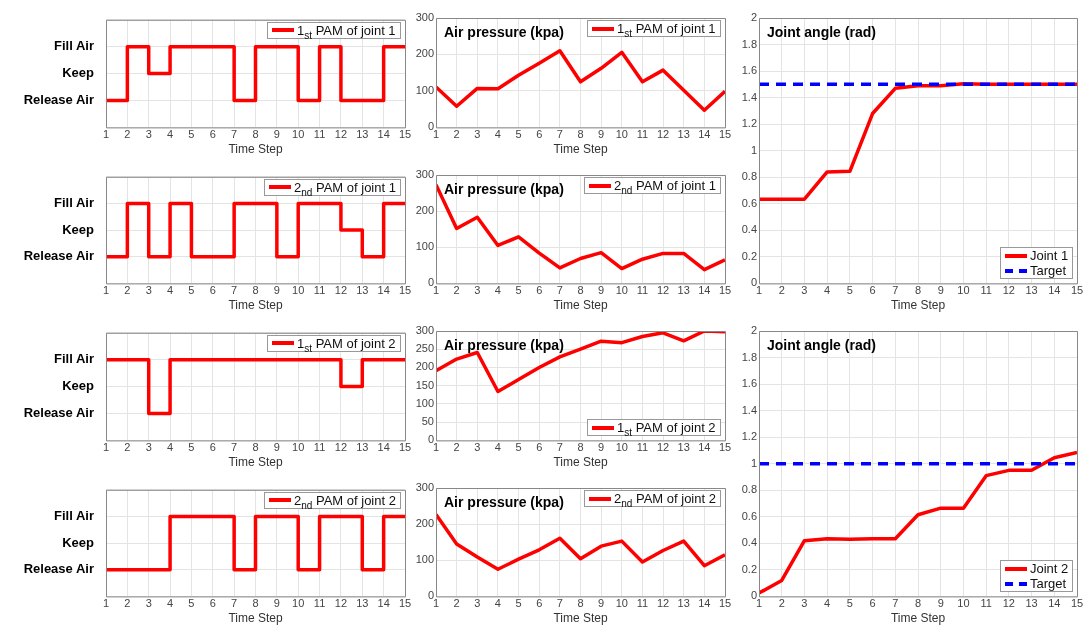 The height and width of the screenshot is (626, 1087). What do you see at coordinates (58, 413) in the screenshot?
I see `category-label: Release Air` at bounding box center [58, 413].